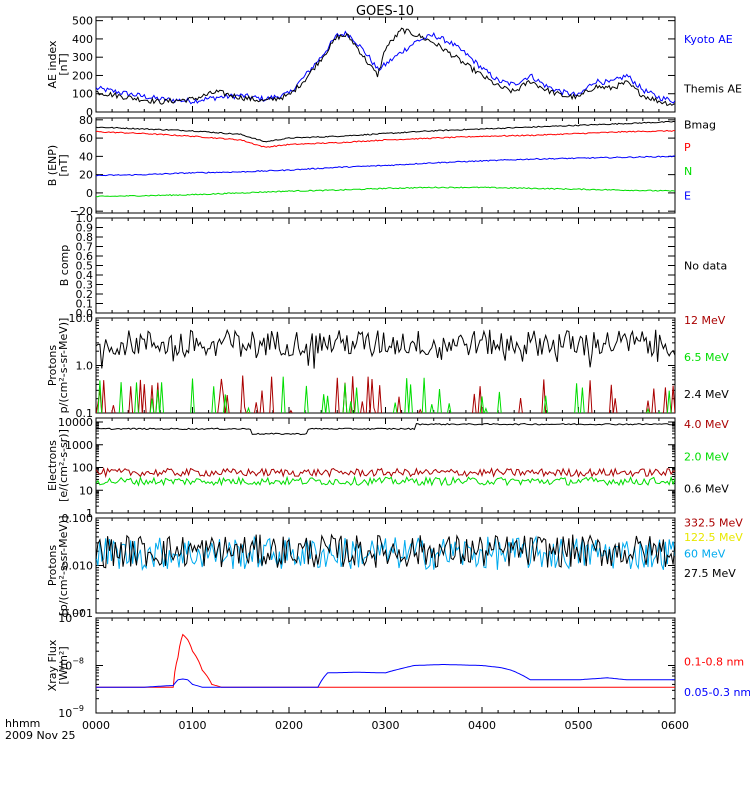 This screenshot has height=800, width=750. I want to click on x-tick-label: 0100, so click(193, 725).